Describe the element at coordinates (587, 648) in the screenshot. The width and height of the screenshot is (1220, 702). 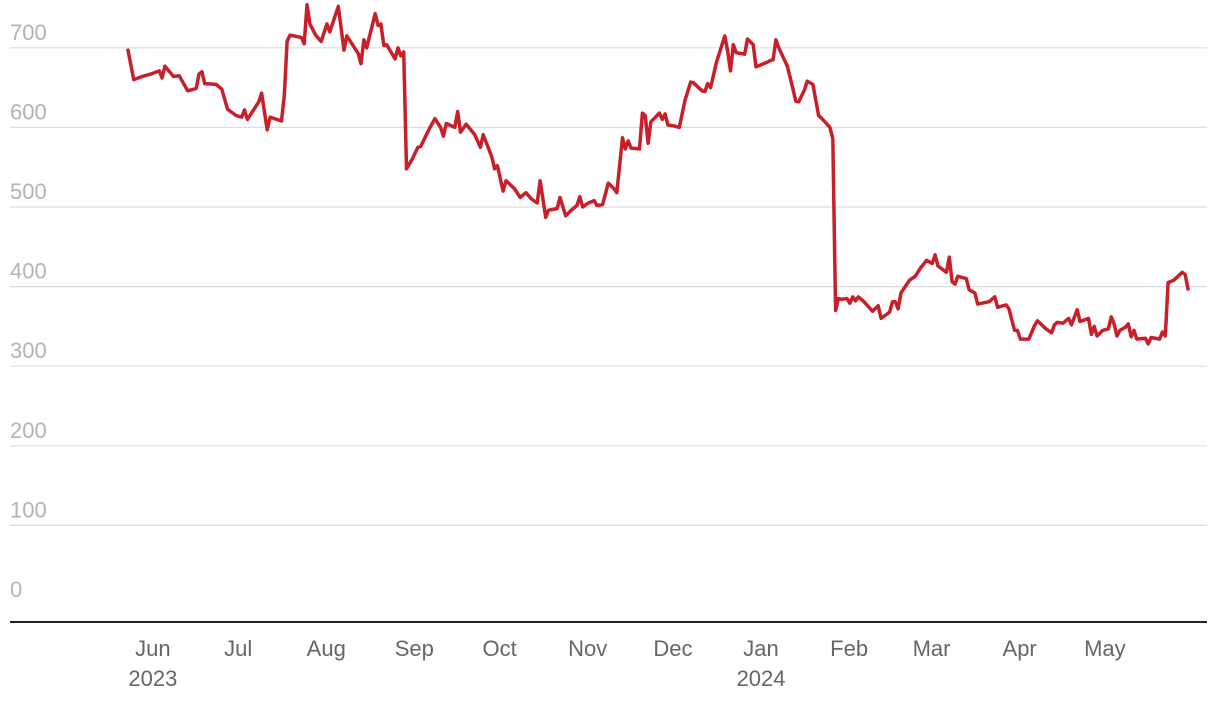
I see `x-tick-label: Nov` at that location.